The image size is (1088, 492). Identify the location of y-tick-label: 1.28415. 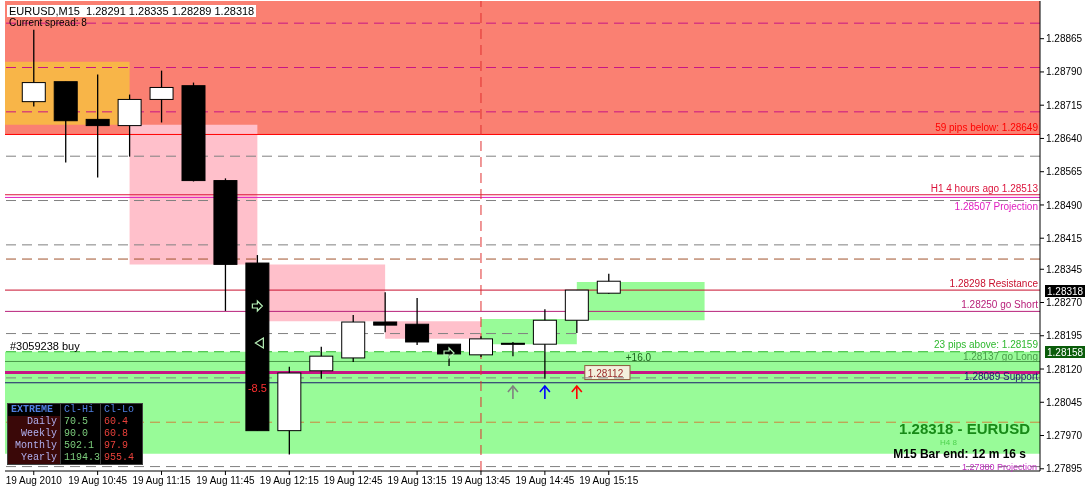
(1064, 238).